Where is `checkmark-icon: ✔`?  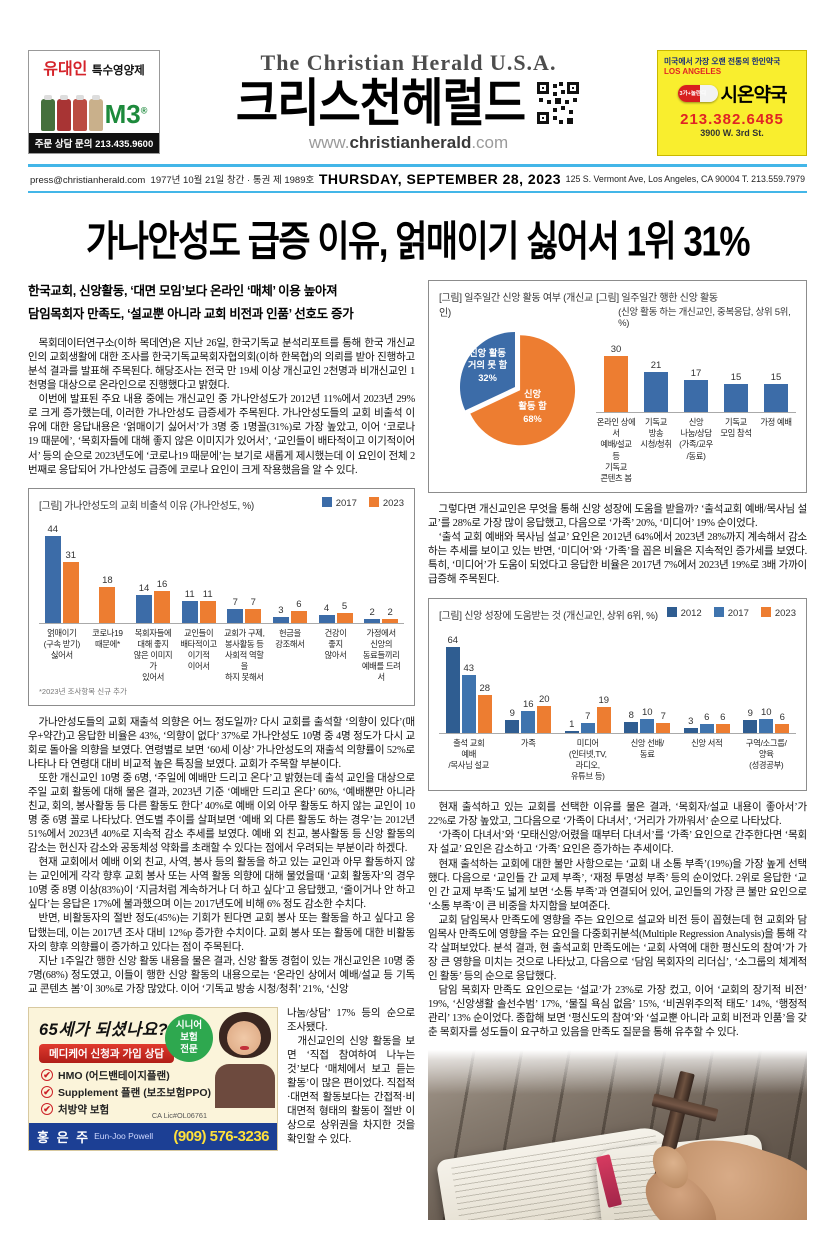 checkmark-icon: ✔ is located at coordinates (47, 1075).